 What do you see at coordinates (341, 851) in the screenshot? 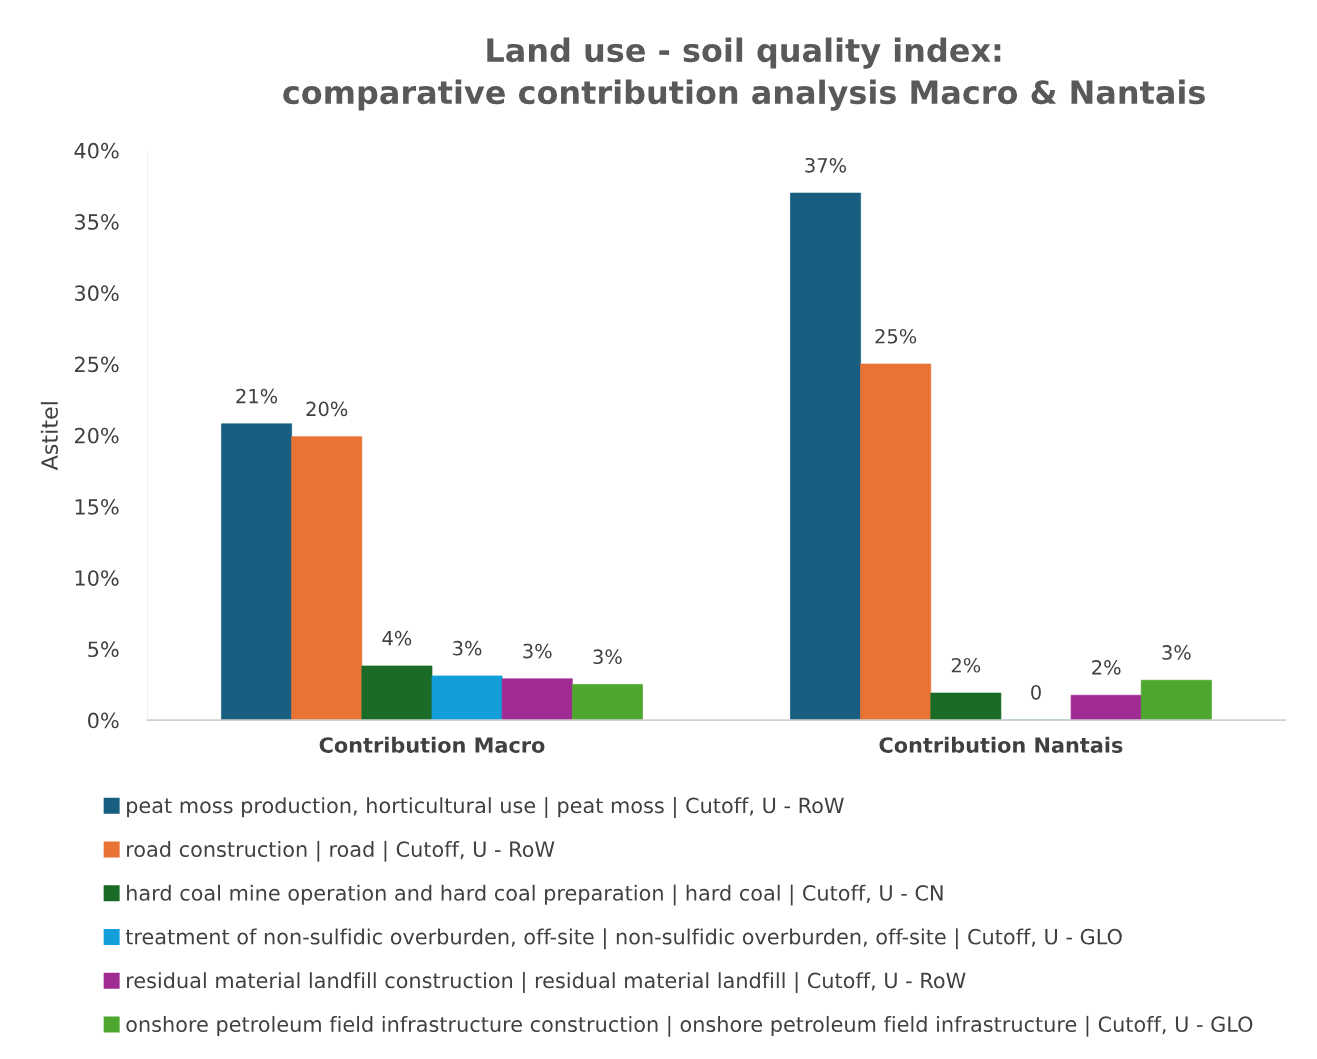
I see `legend-label: road construction | road | Cutoff, U - RoW` at bounding box center [341, 851].